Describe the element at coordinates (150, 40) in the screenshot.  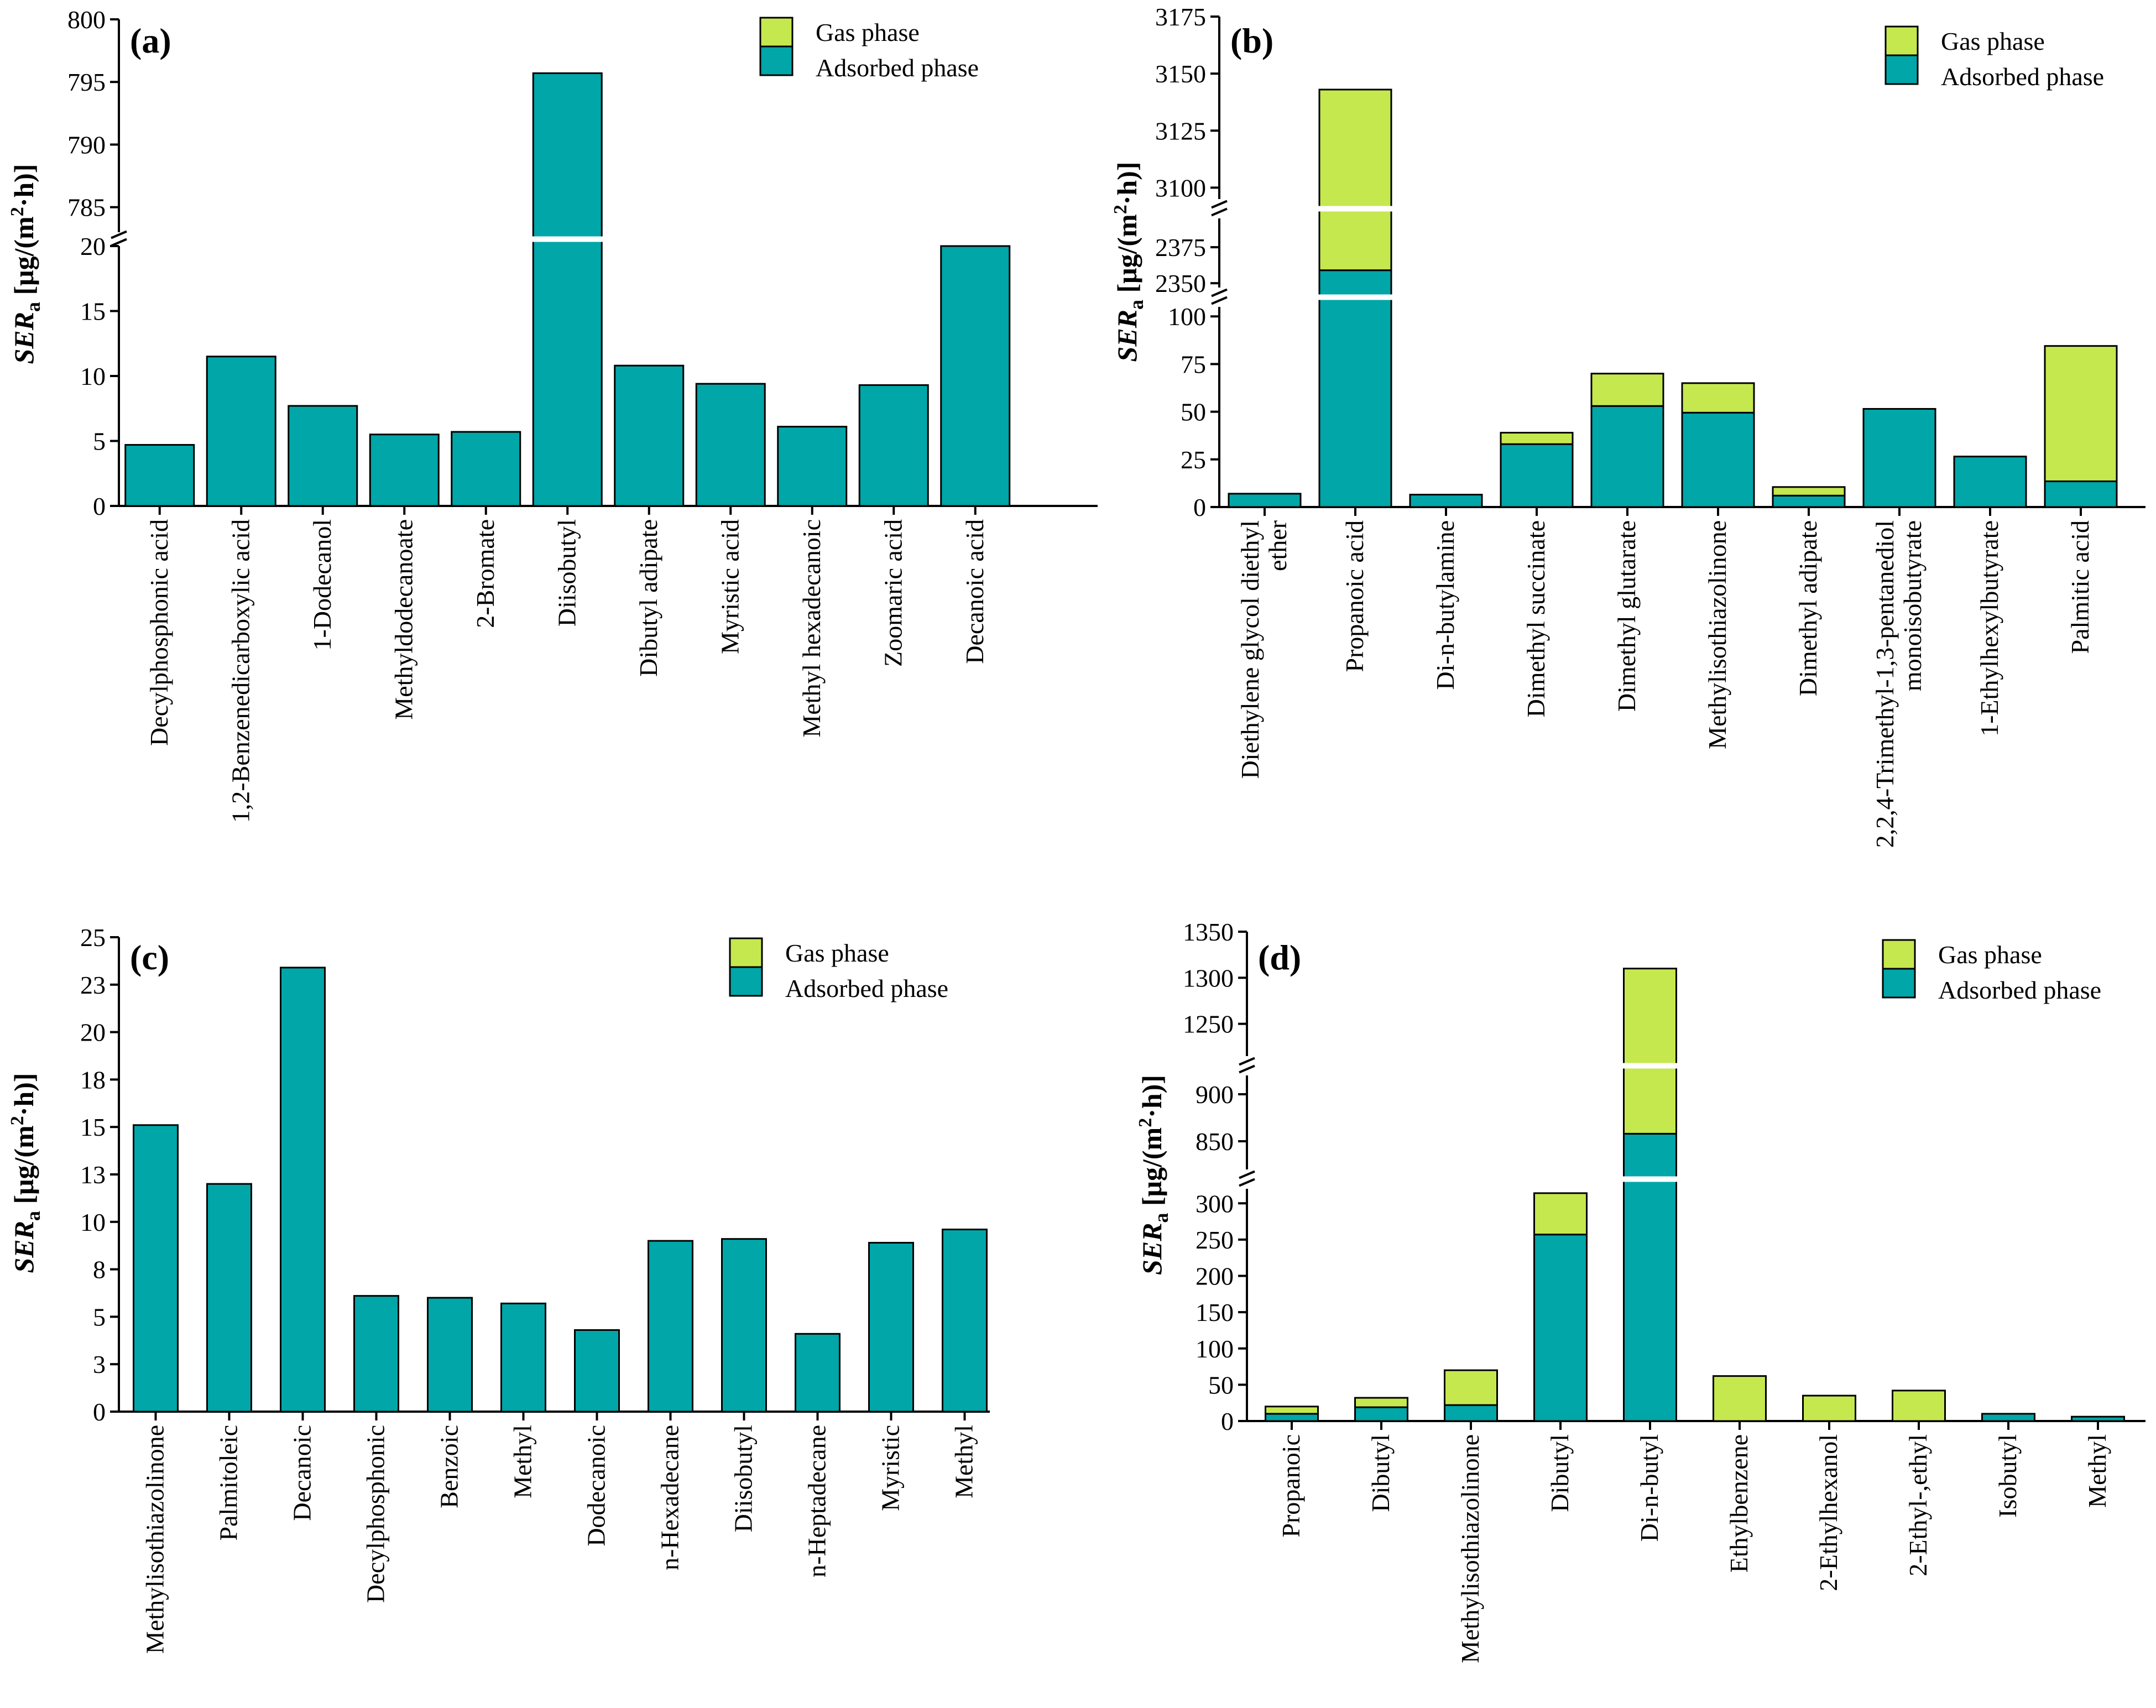
I see `panel-label: (a)` at that location.